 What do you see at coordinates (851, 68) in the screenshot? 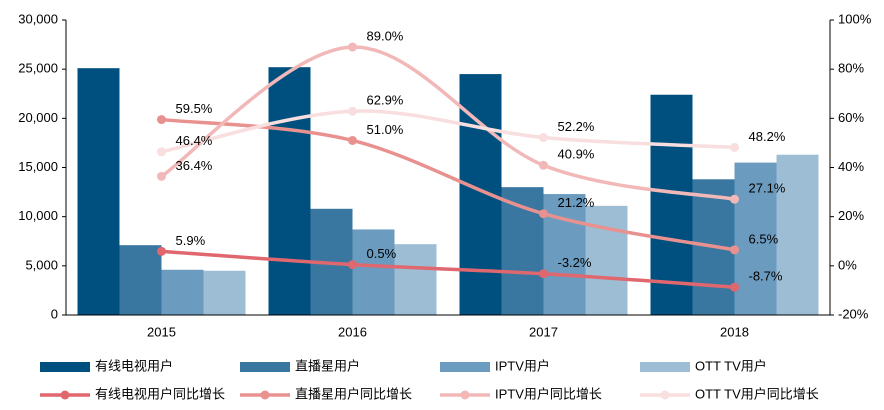
I see `y2-tick-label: 80%` at bounding box center [851, 68].